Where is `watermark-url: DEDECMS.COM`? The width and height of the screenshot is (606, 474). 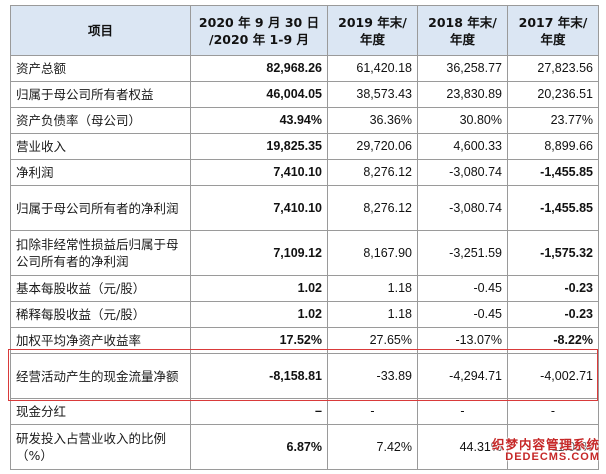
watermark-url: DEDECMS.COM is located at coordinates (552, 457).